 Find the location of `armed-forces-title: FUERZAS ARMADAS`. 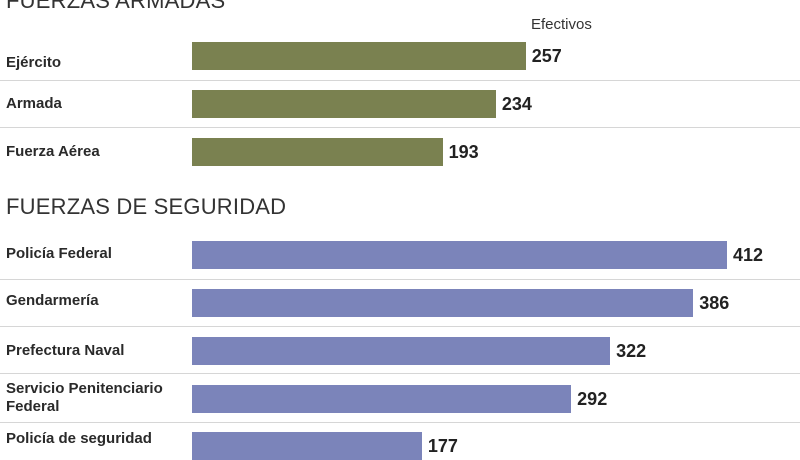

armed-forces-title: FUERZAS ARMADAS is located at coordinates (116, 6).